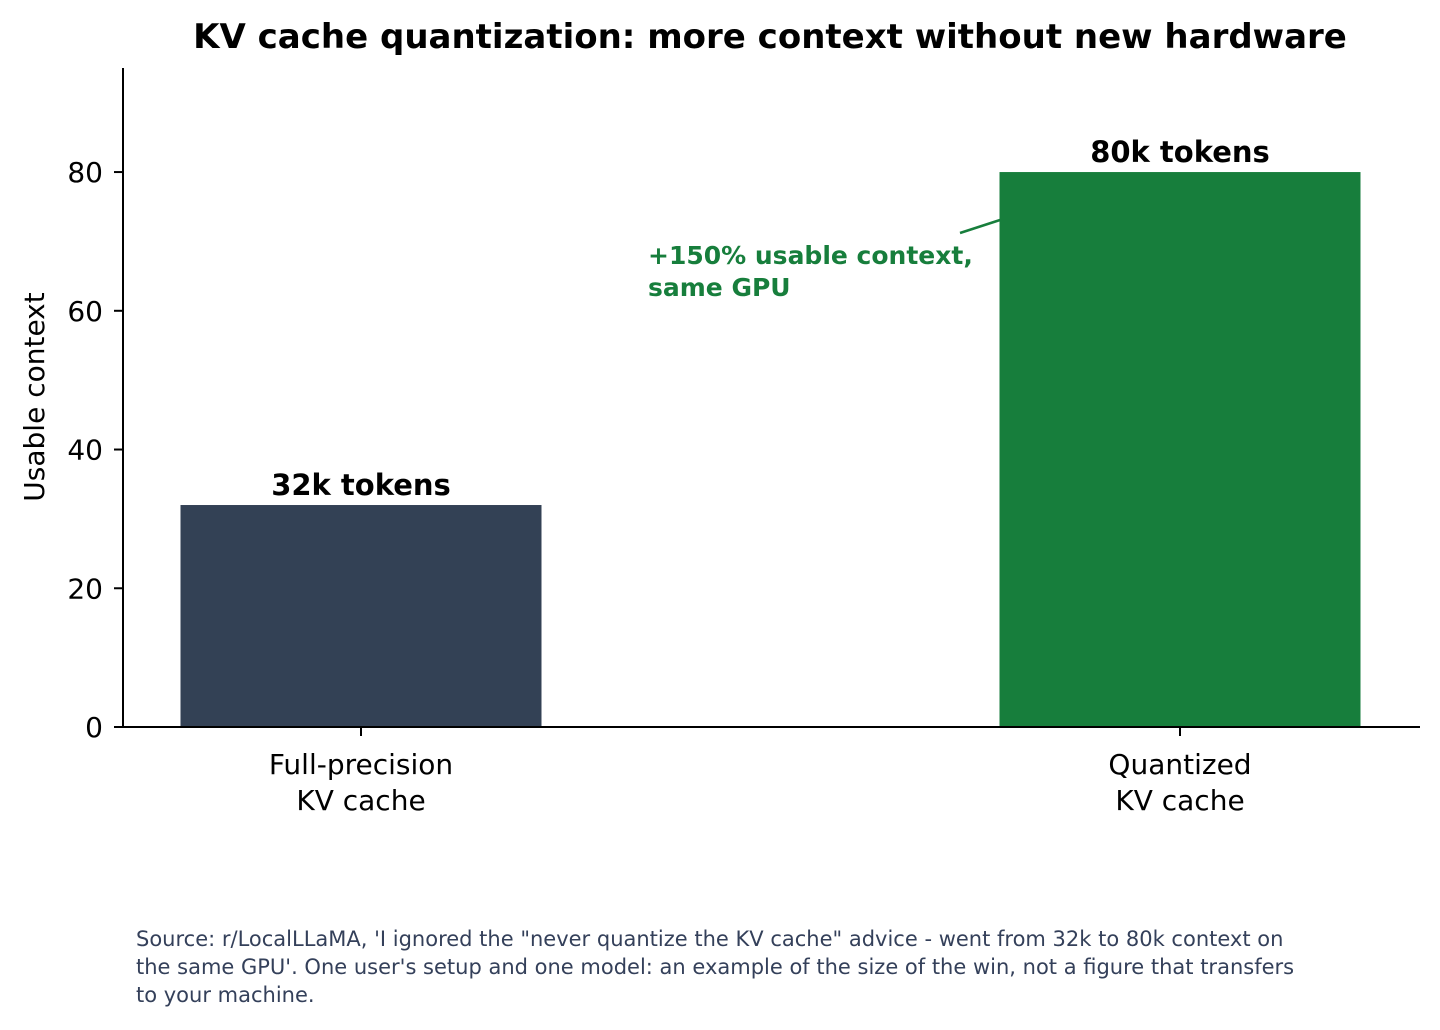  Describe the element at coordinates (980, 226) in the screenshot. I see `annotation-arrow` at that location.